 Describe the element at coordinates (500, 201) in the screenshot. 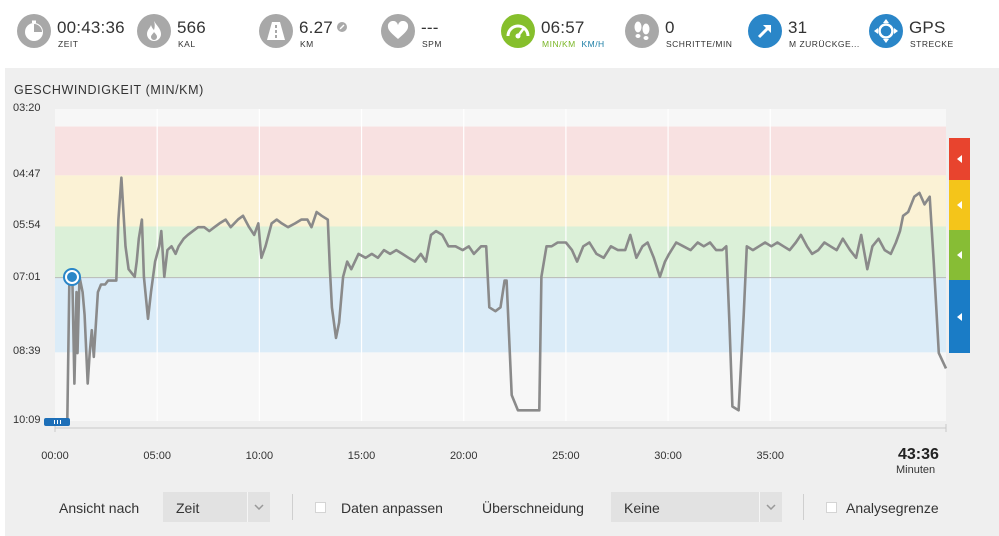

I see `zone-band-yellow` at that location.